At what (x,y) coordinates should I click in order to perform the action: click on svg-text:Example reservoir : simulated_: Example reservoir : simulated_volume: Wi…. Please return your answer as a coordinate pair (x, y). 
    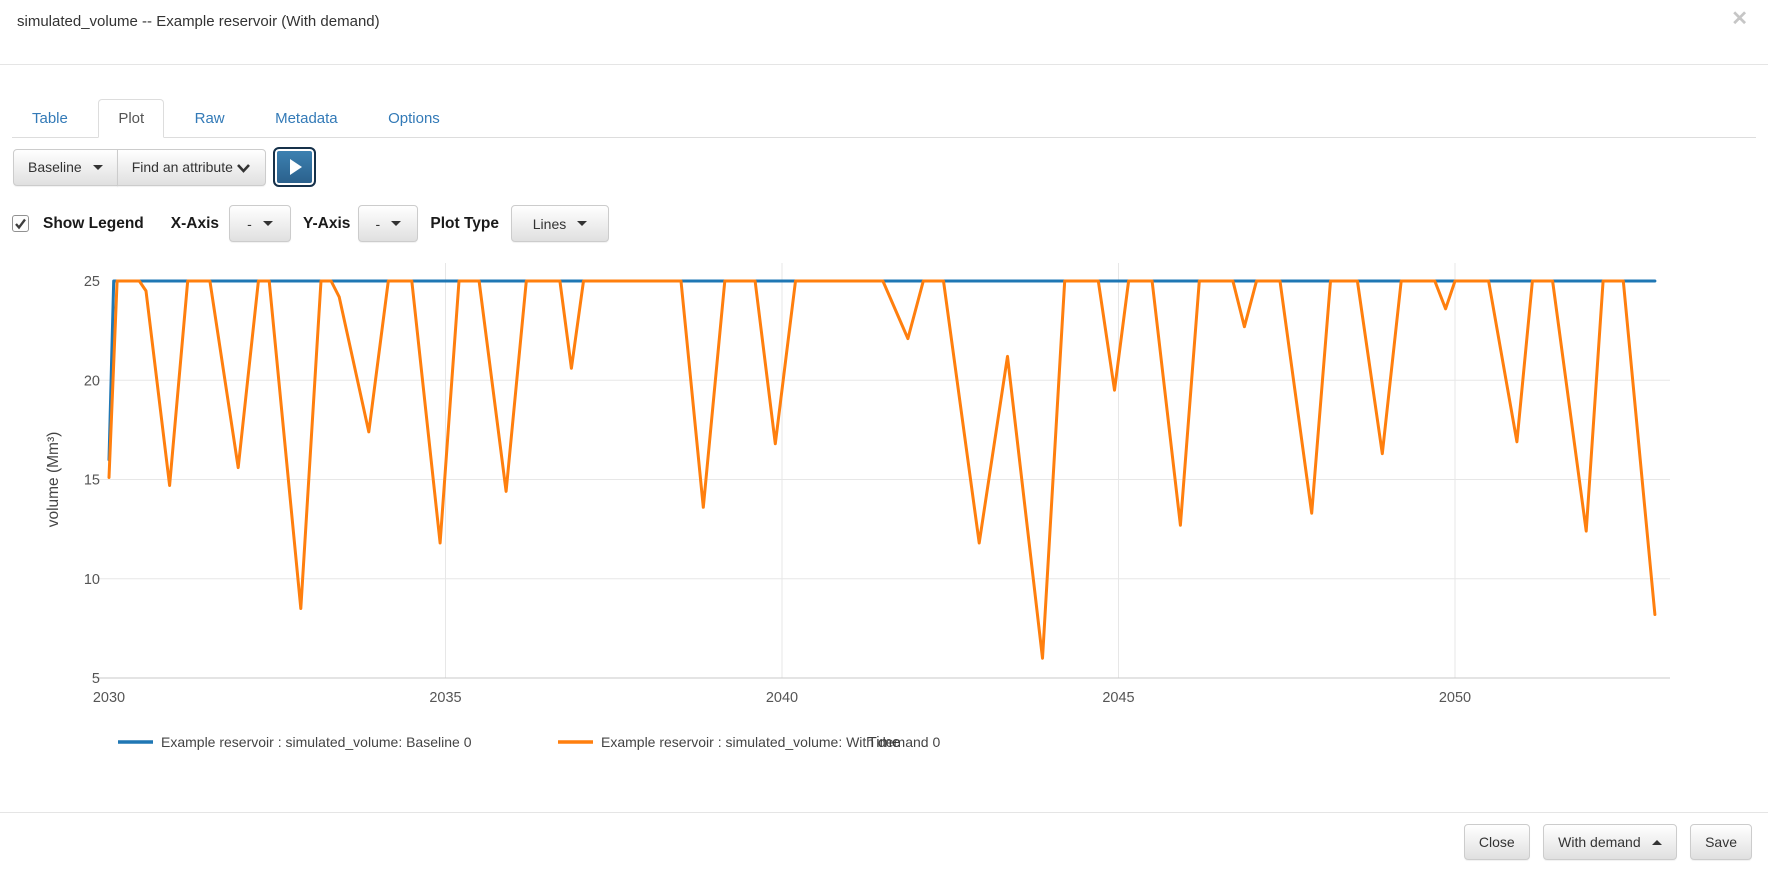
    Looking at the image, I should click on (770, 742).